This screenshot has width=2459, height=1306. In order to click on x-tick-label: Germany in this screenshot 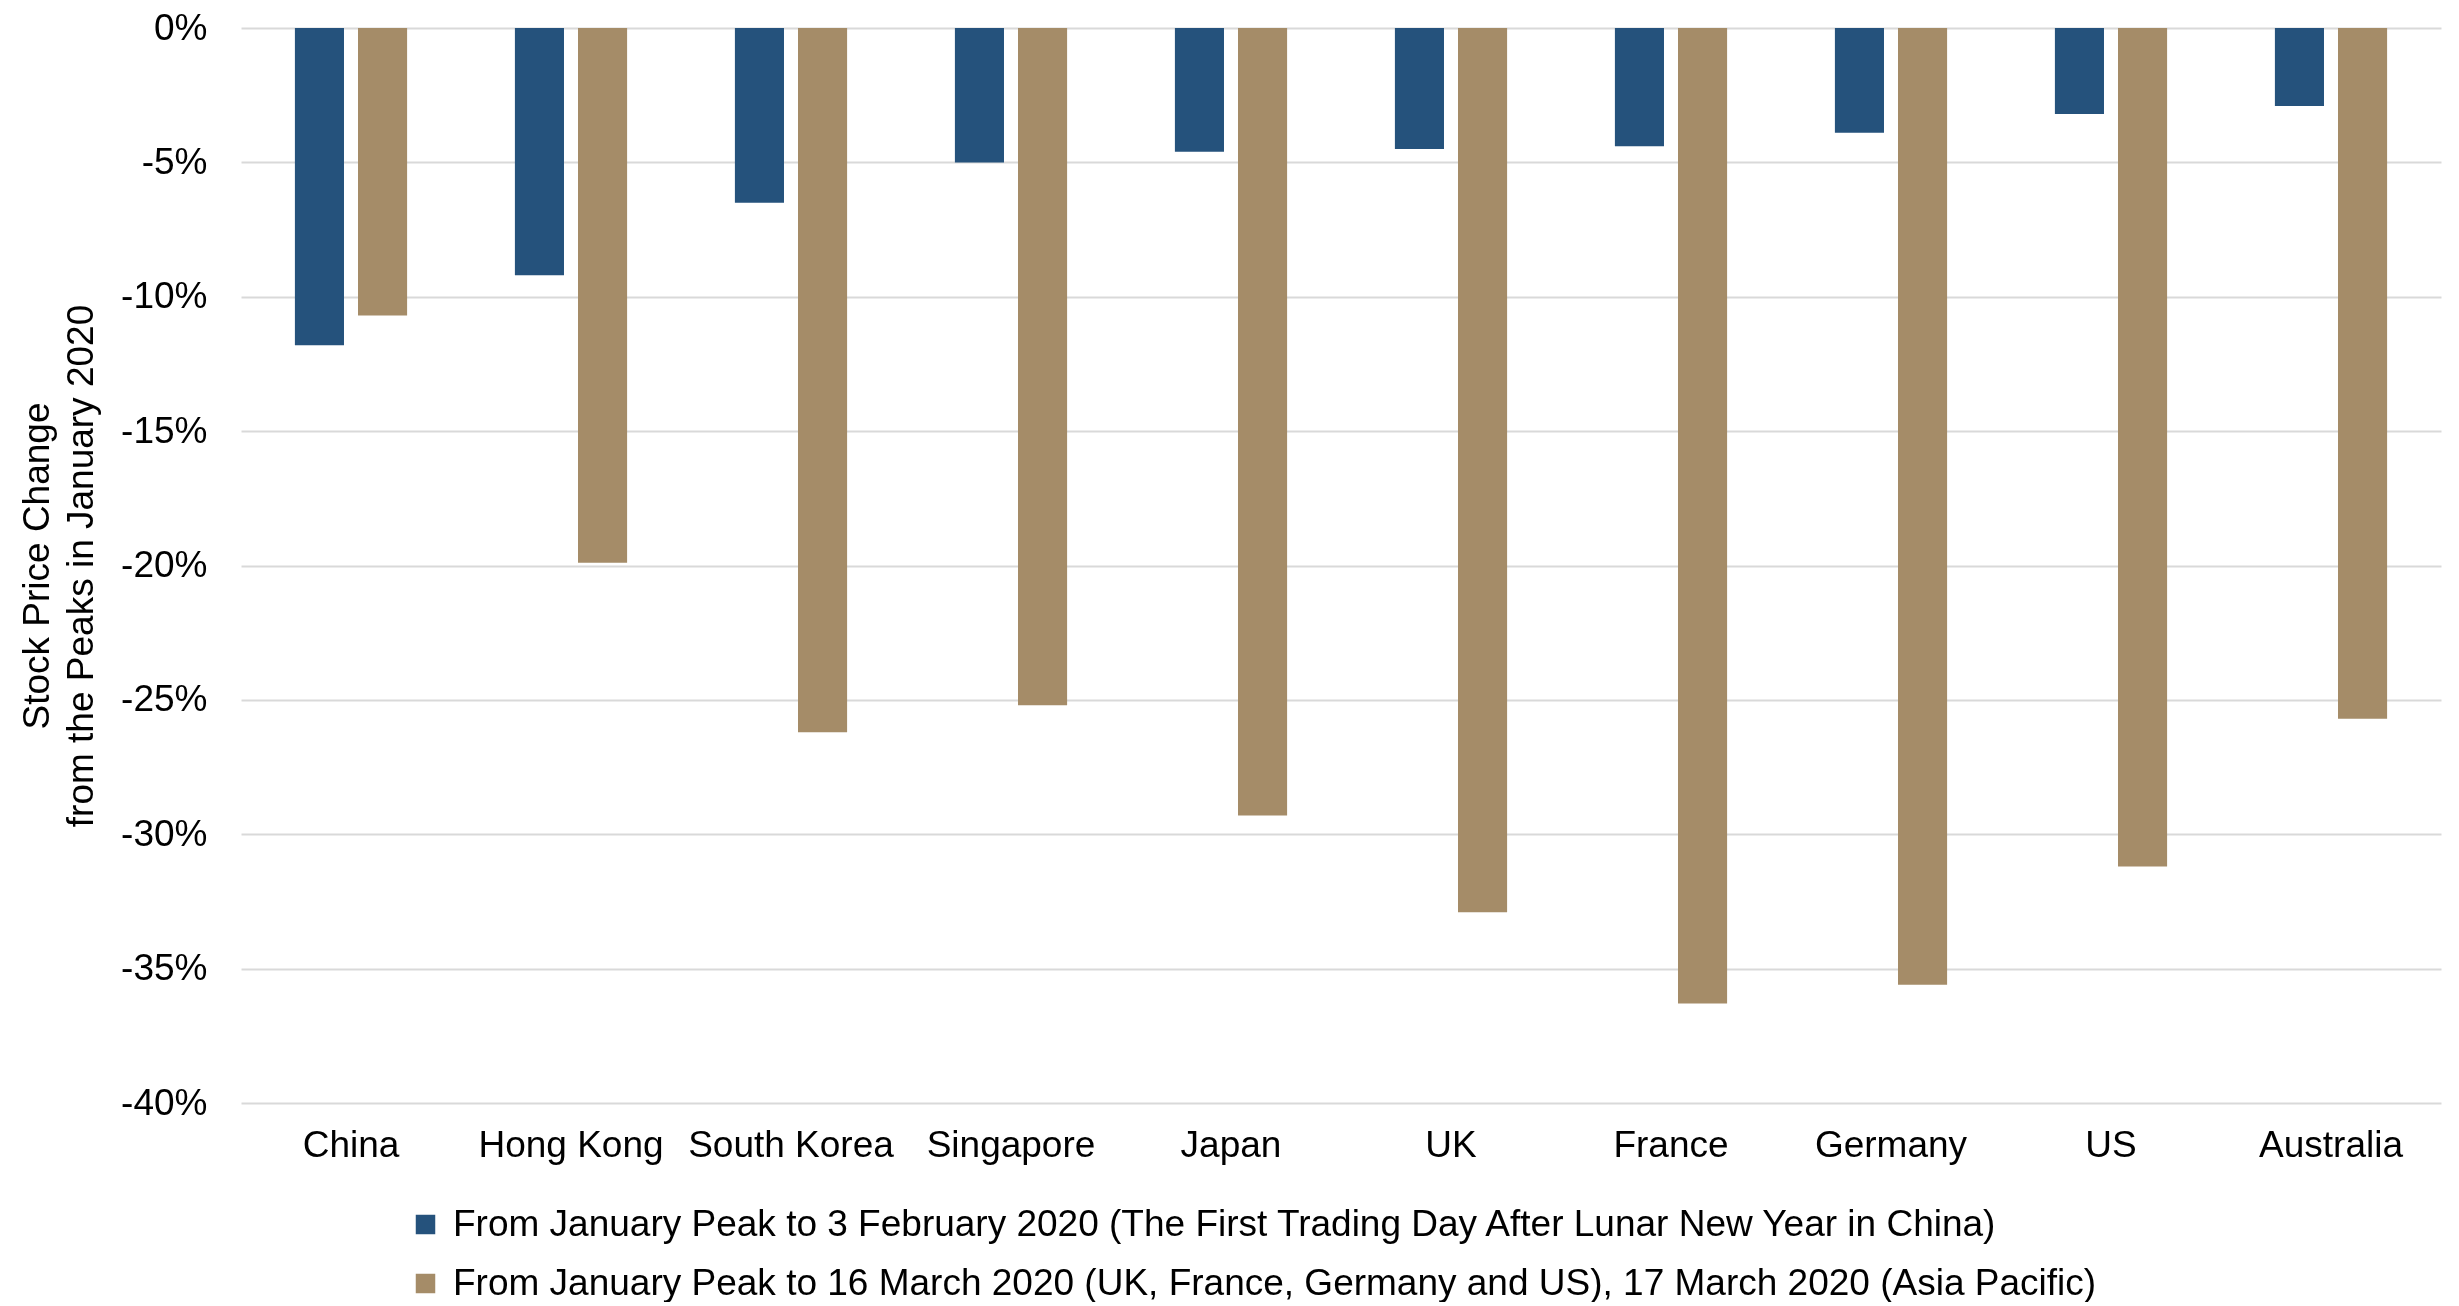, I will do `click(1891, 1144)`.